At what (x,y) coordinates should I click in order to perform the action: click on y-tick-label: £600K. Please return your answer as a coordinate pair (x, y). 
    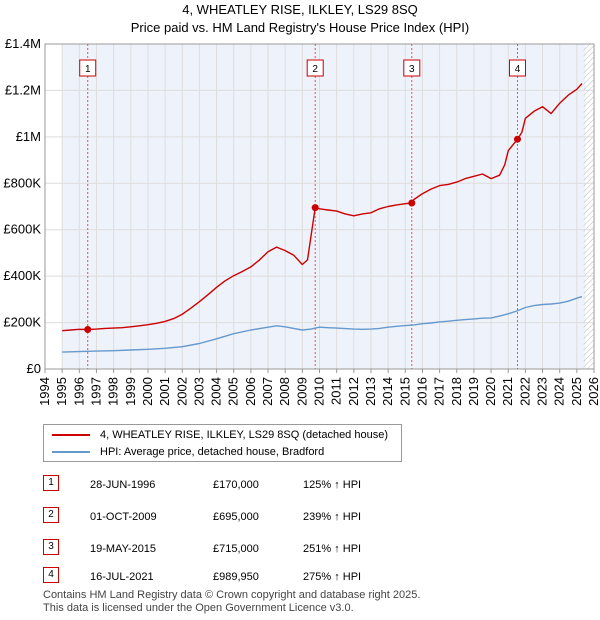
    Looking at the image, I should click on (22, 229).